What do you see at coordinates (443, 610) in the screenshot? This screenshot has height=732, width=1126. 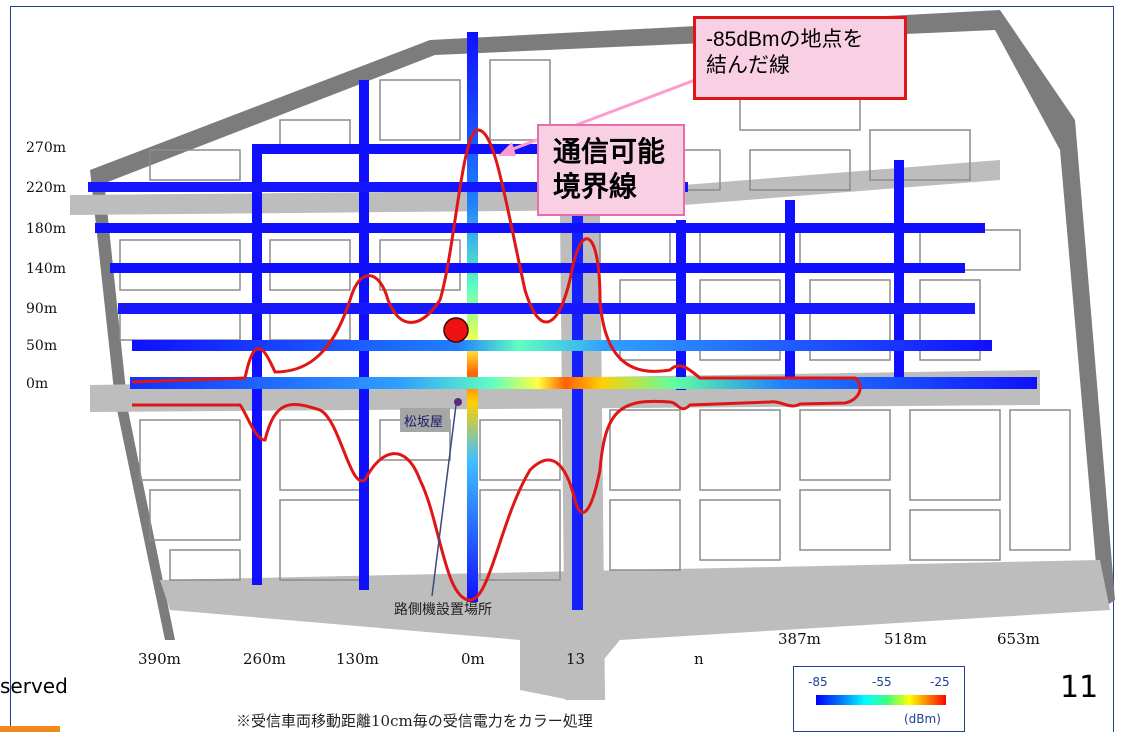 I see `roadside-unit-label: 路側機設置場所` at bounding box center [443, 610].